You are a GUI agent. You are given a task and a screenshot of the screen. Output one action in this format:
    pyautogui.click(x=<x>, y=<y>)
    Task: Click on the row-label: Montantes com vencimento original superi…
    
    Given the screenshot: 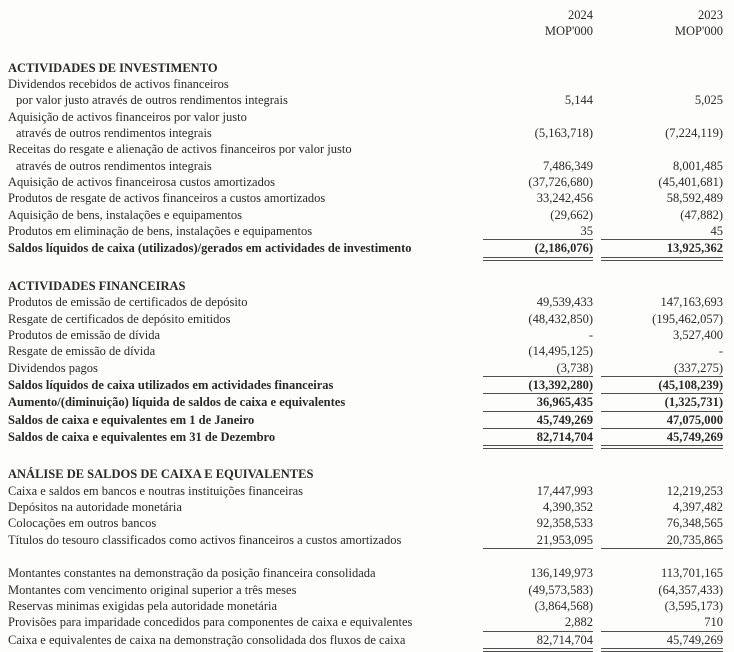 What is the action you would take?
    pyautogui.click(x=152, y=589)
    